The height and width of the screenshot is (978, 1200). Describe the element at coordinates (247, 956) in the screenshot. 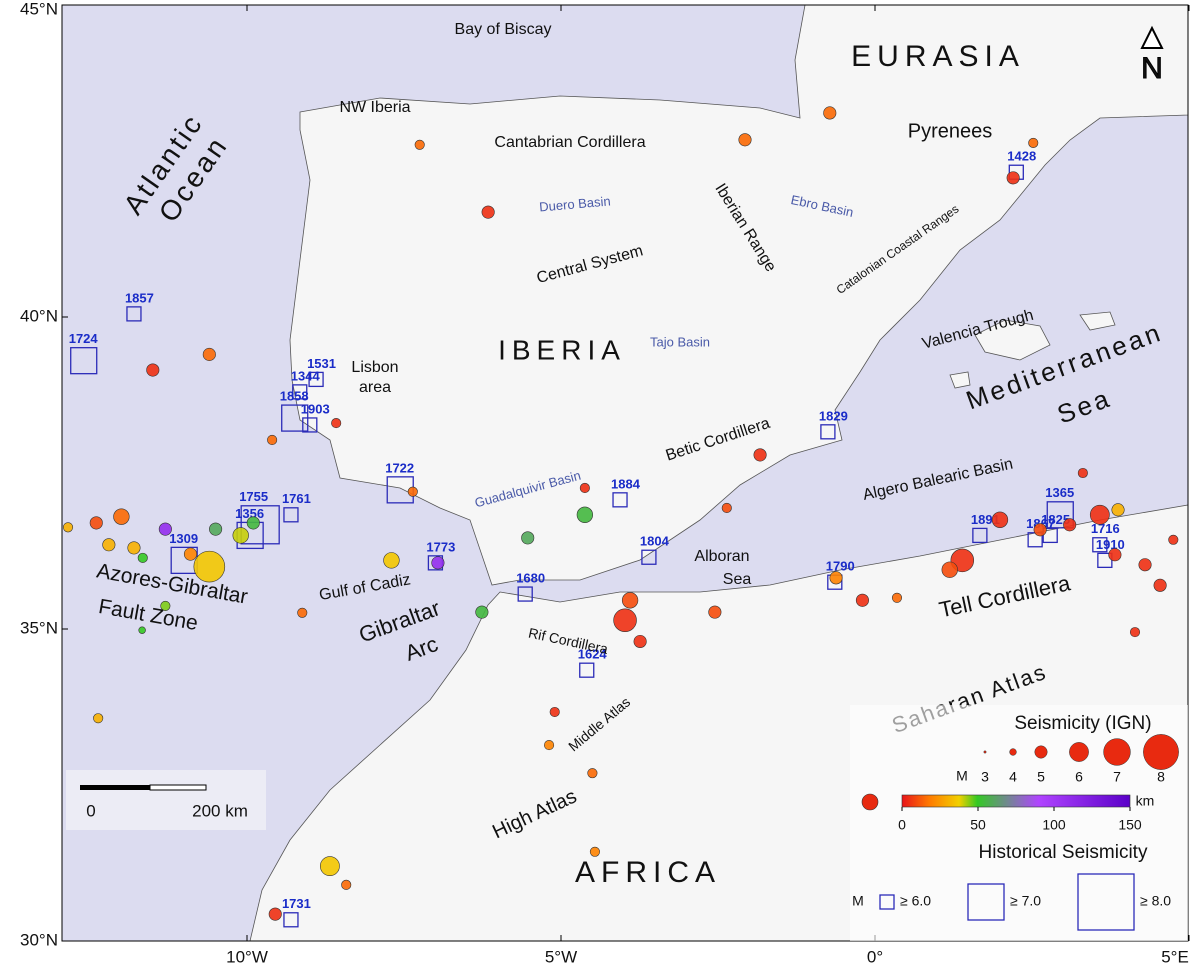

I see `lon-tick-label: 10°W` at that location.